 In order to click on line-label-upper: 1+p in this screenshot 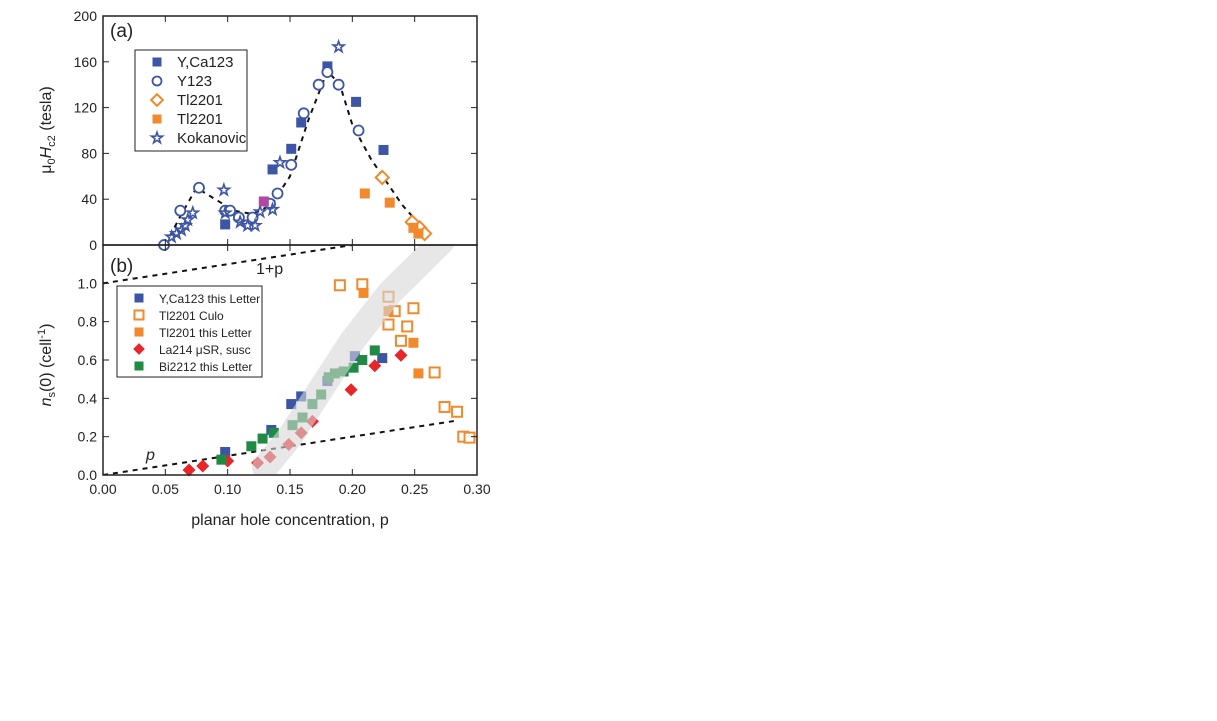, I will do `click(269, 269)`.